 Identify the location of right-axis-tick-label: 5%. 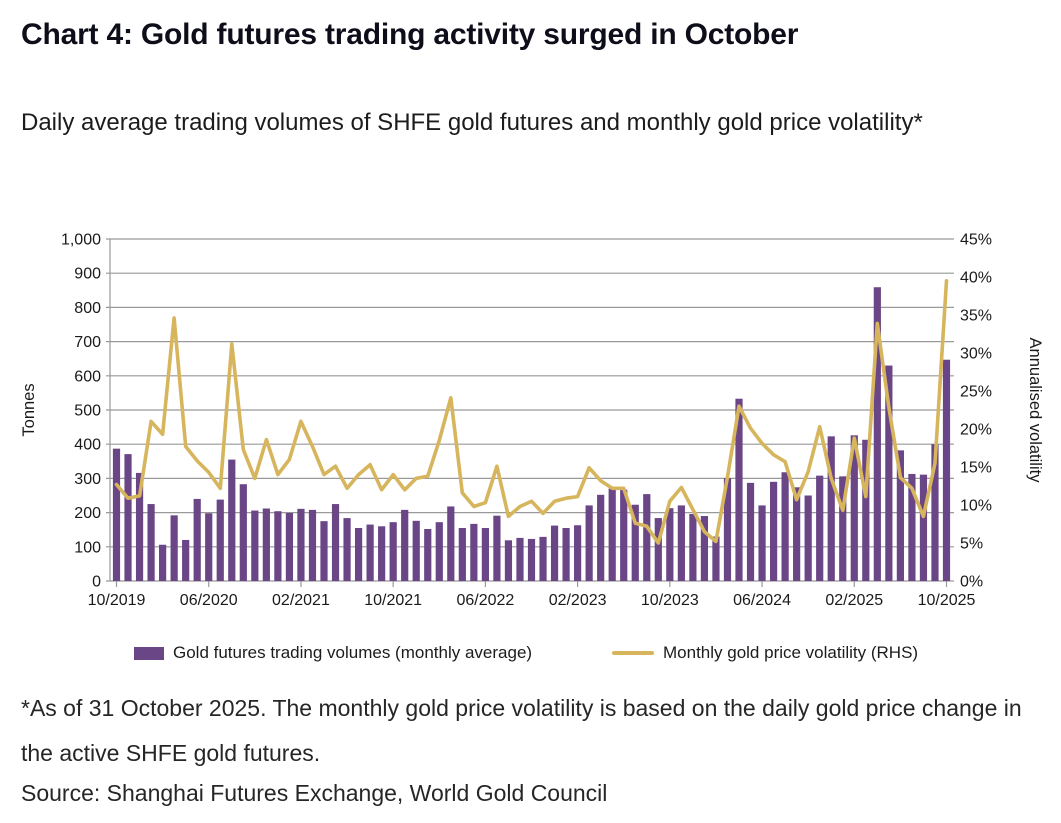
(971, 544).